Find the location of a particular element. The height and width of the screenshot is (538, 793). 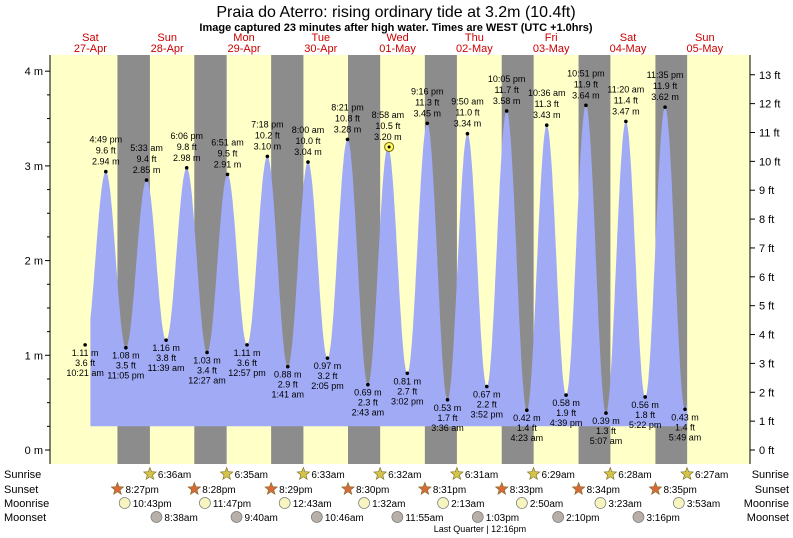

sunset-time-label: 8:29pm is located at coordinates (295, 490).